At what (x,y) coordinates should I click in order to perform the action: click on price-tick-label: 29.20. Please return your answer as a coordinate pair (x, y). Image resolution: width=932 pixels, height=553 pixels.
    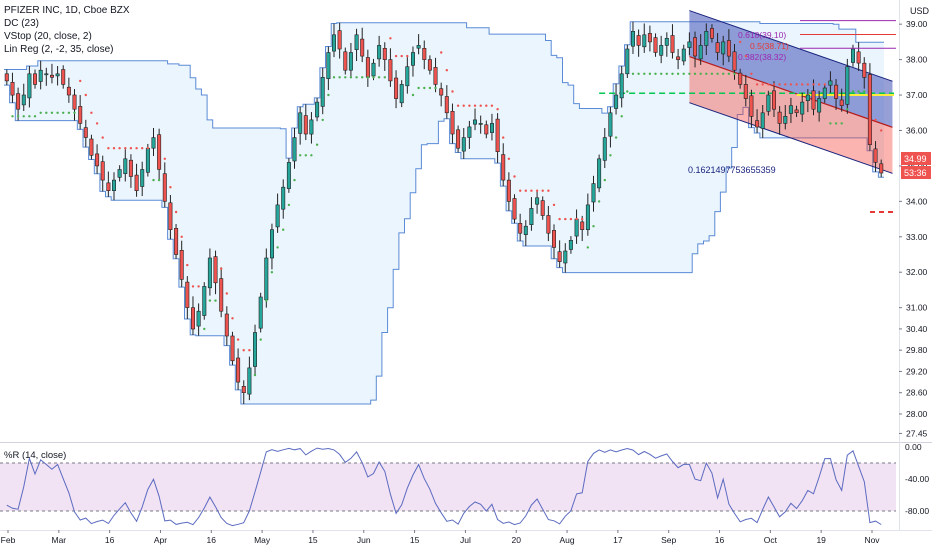
    Looking at the image, I should click on (917, 371).